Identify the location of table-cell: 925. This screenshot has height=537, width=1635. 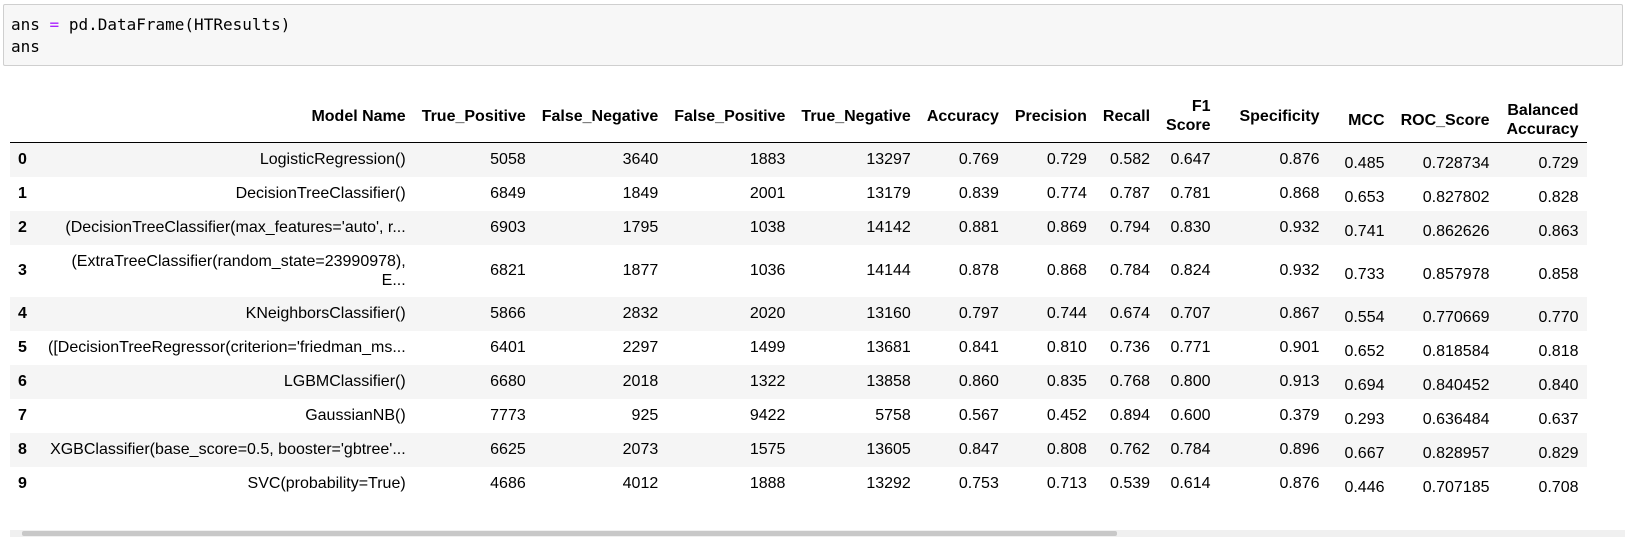
(645, 415).